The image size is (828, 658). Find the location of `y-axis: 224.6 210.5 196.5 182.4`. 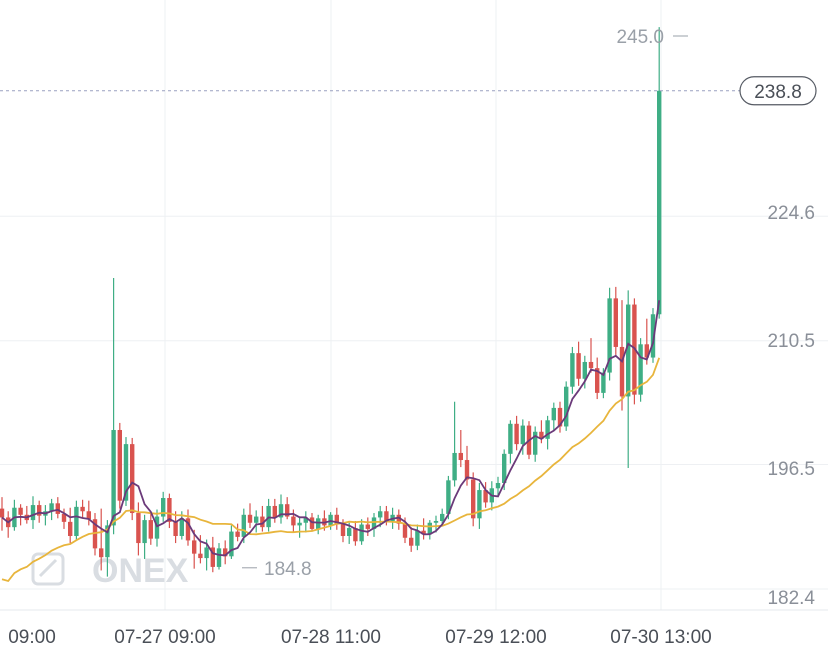

y-axis: 224.6 210.5 196.5 182.4 is located at coordinates (791, 406).